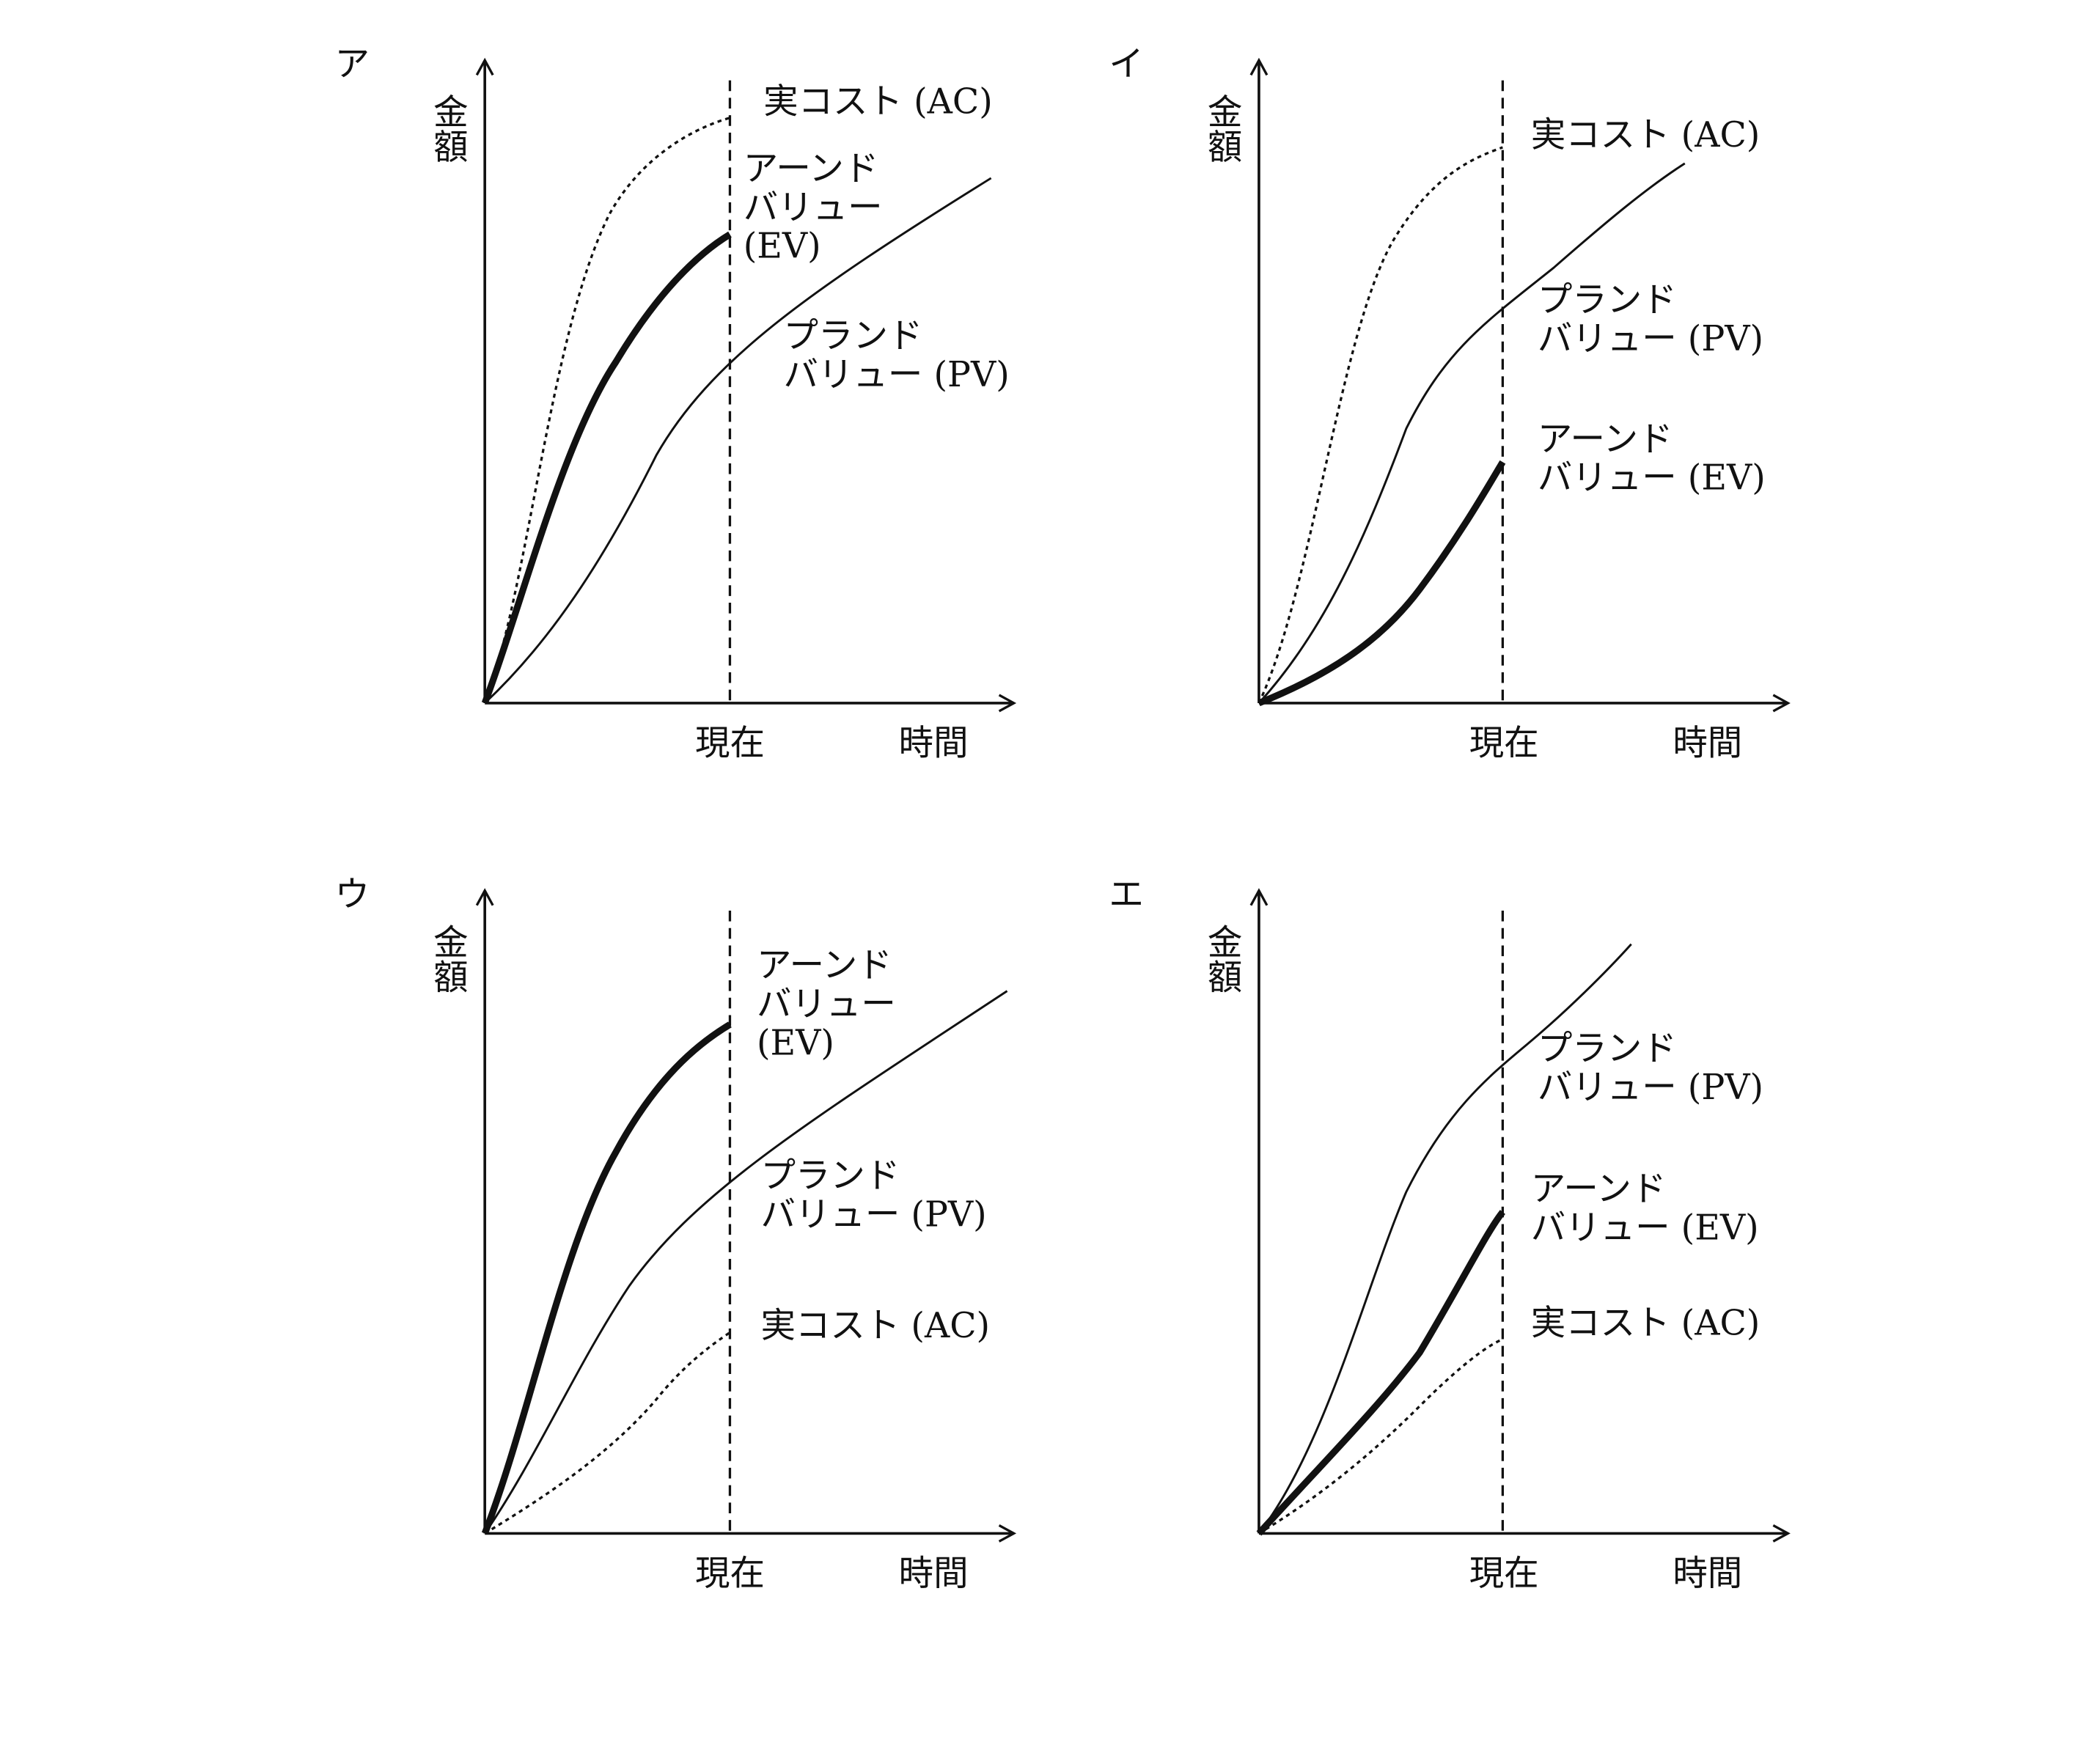 The height and width of the screenshot is (1745, 2100). I want to click on panel-label: イ, so click(1126, 64).